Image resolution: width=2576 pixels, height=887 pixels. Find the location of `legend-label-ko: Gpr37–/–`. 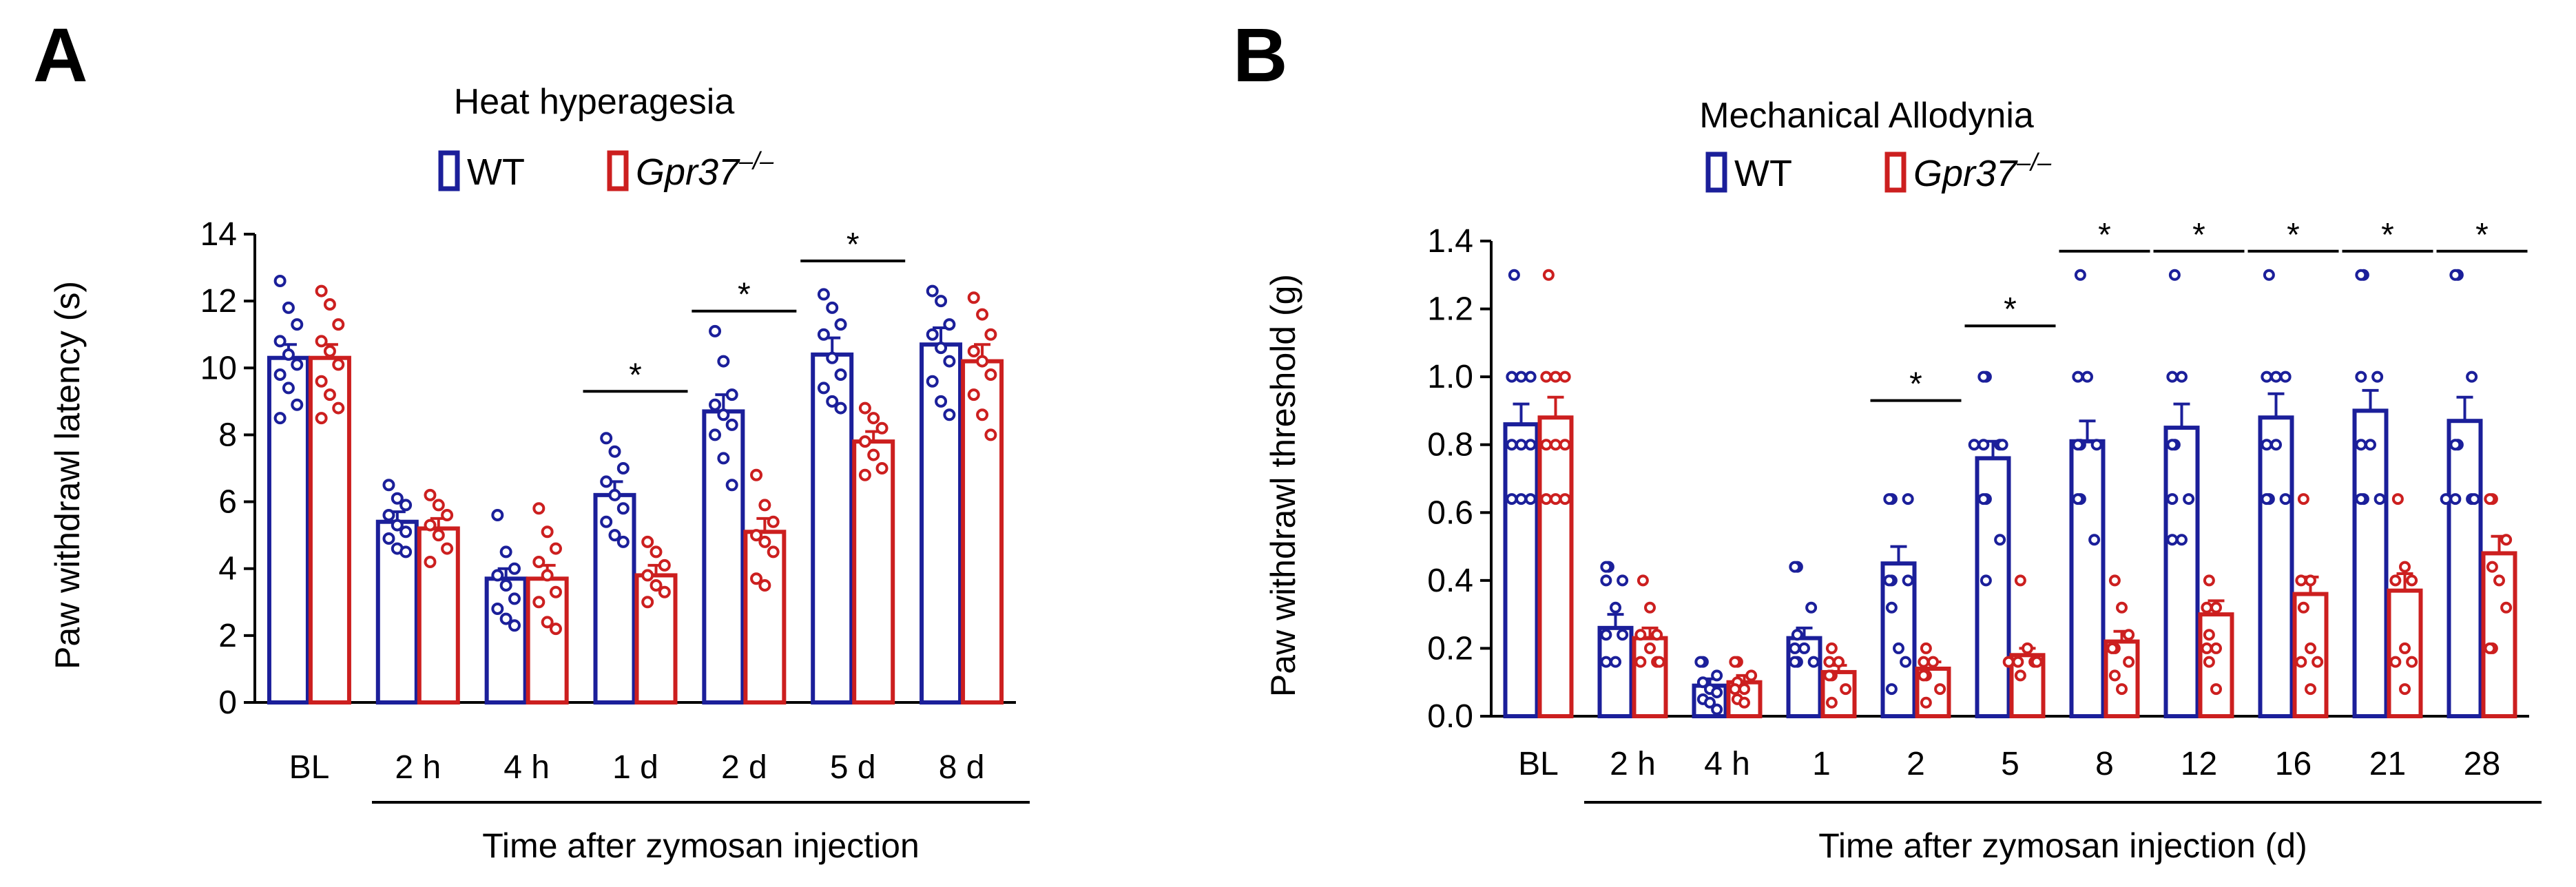

legend-label-ko: Gpr37–/– is located at coordinates (1982, 171).